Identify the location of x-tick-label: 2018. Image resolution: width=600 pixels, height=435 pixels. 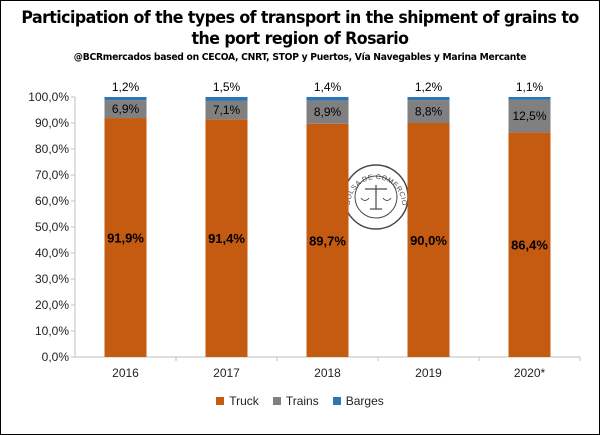
(327, 373).